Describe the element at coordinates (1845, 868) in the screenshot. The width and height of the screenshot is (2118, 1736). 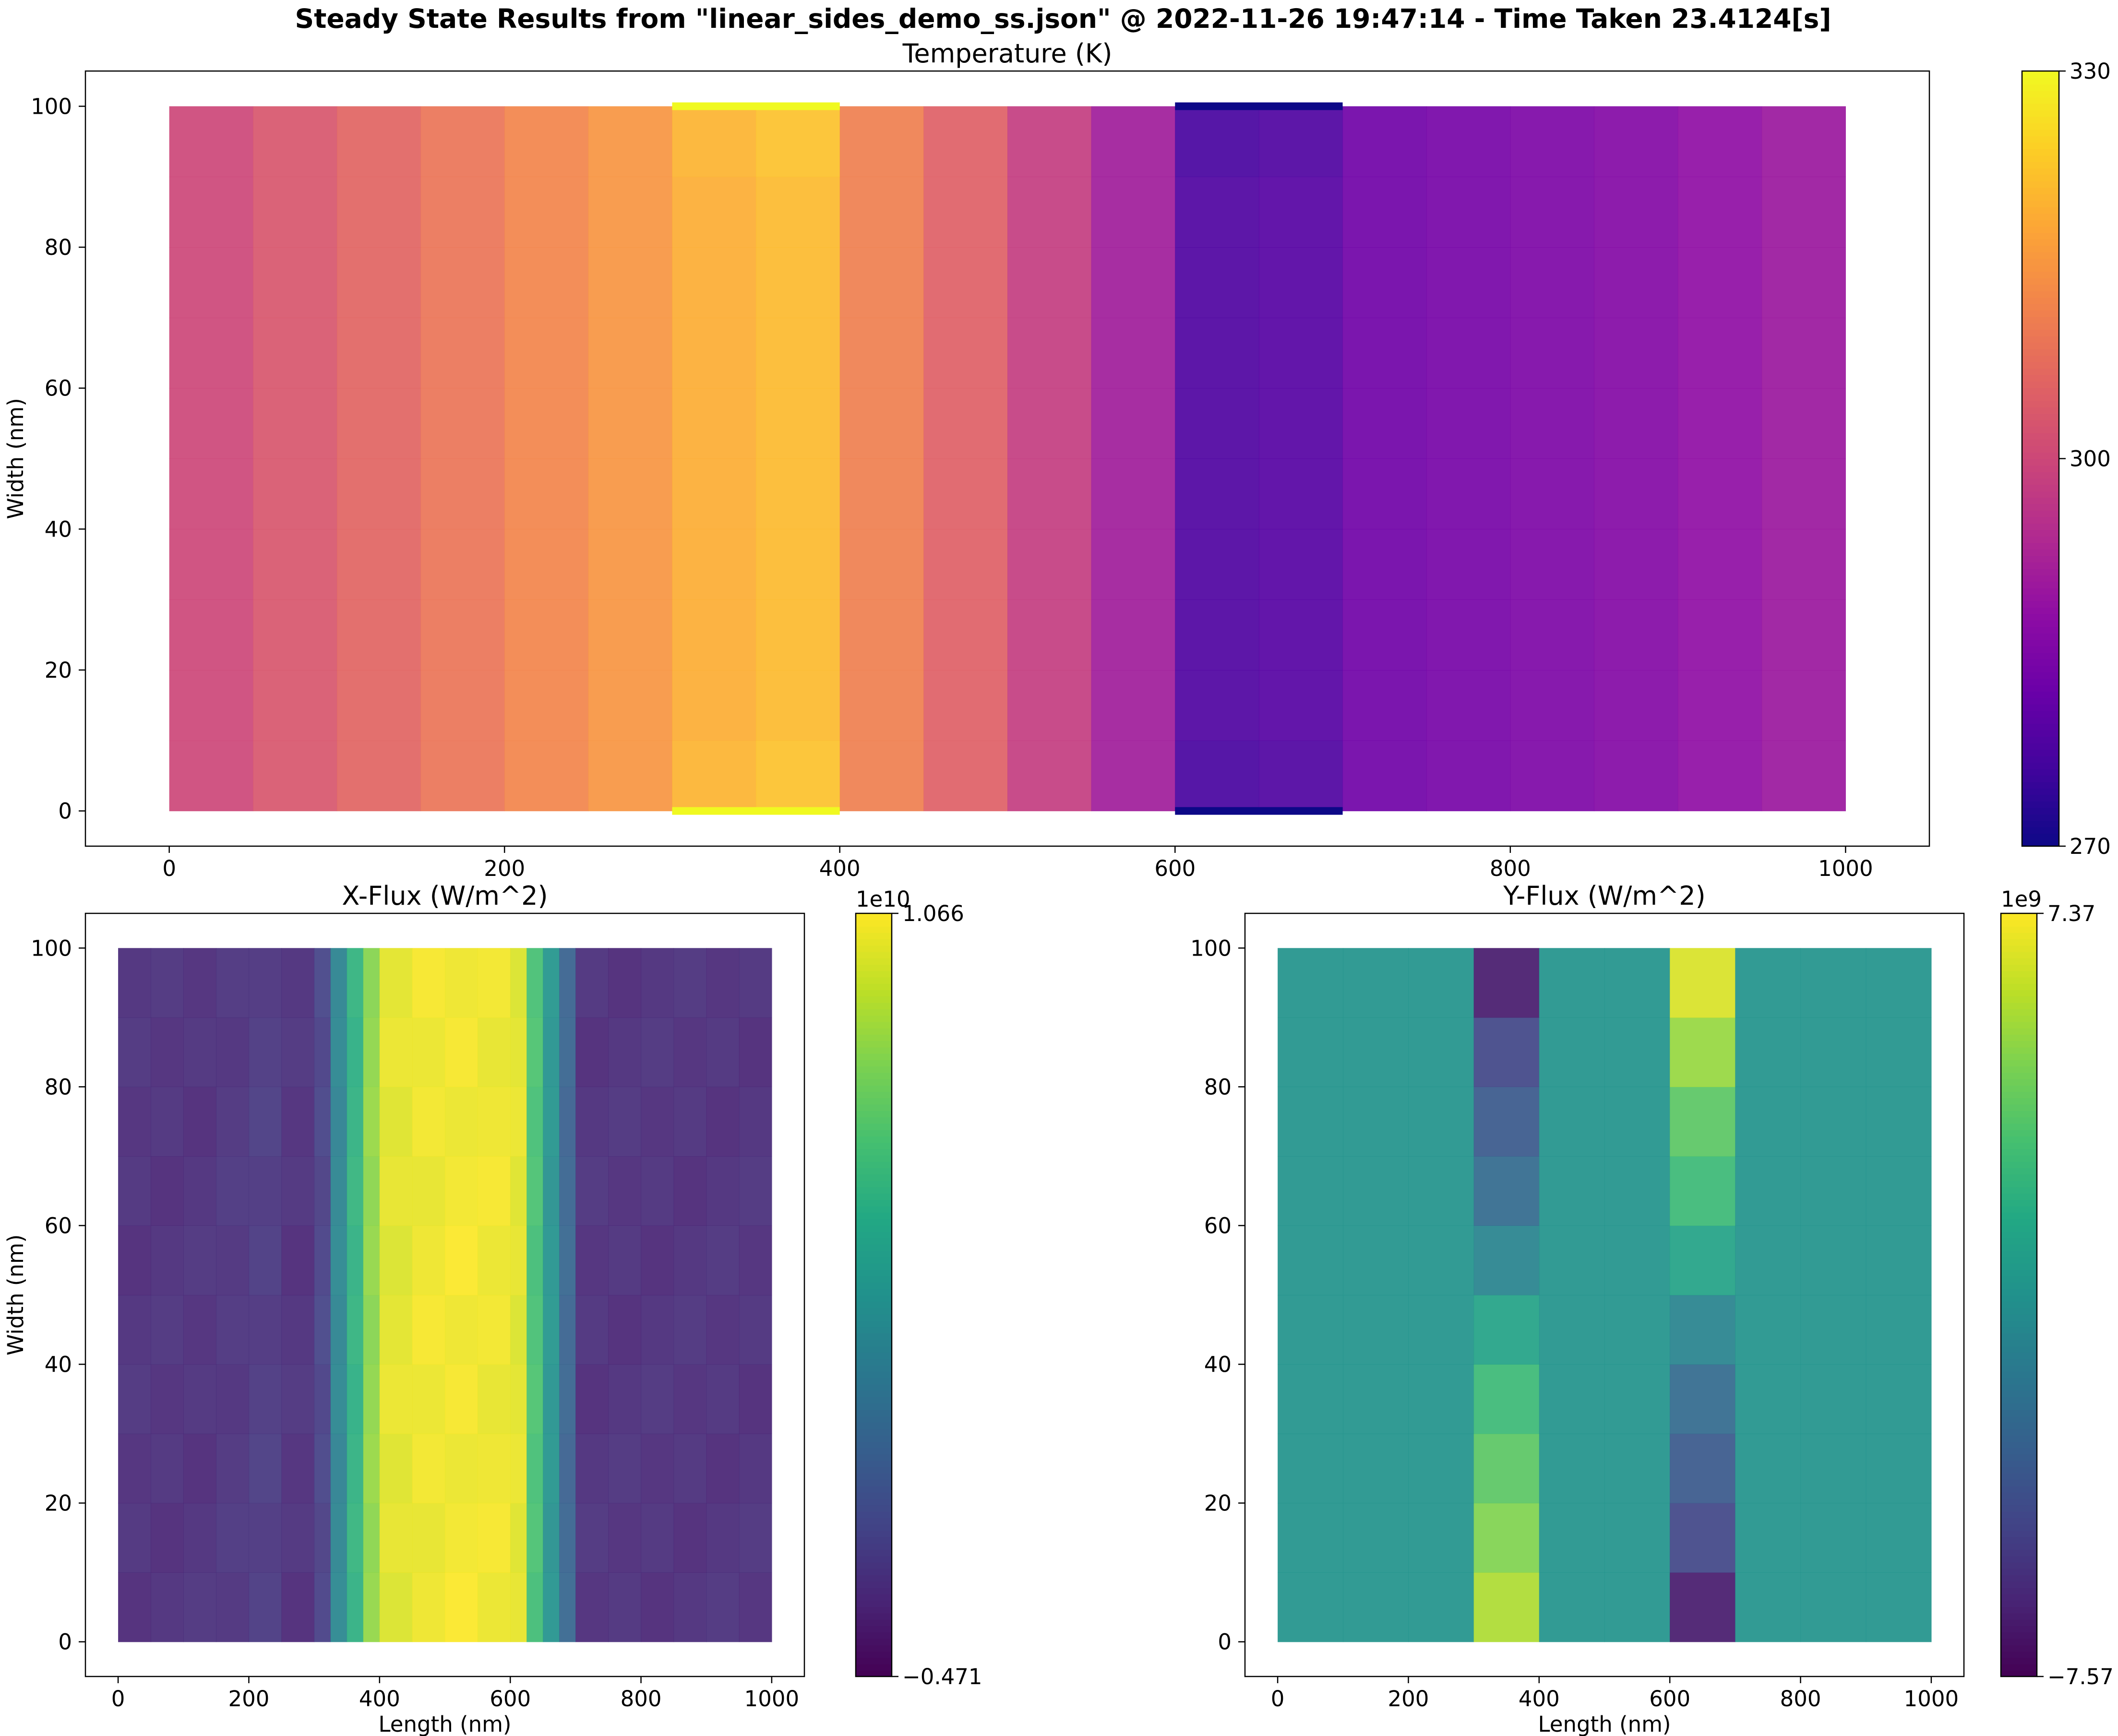
I see `x-tick-label: 1000` at that location.